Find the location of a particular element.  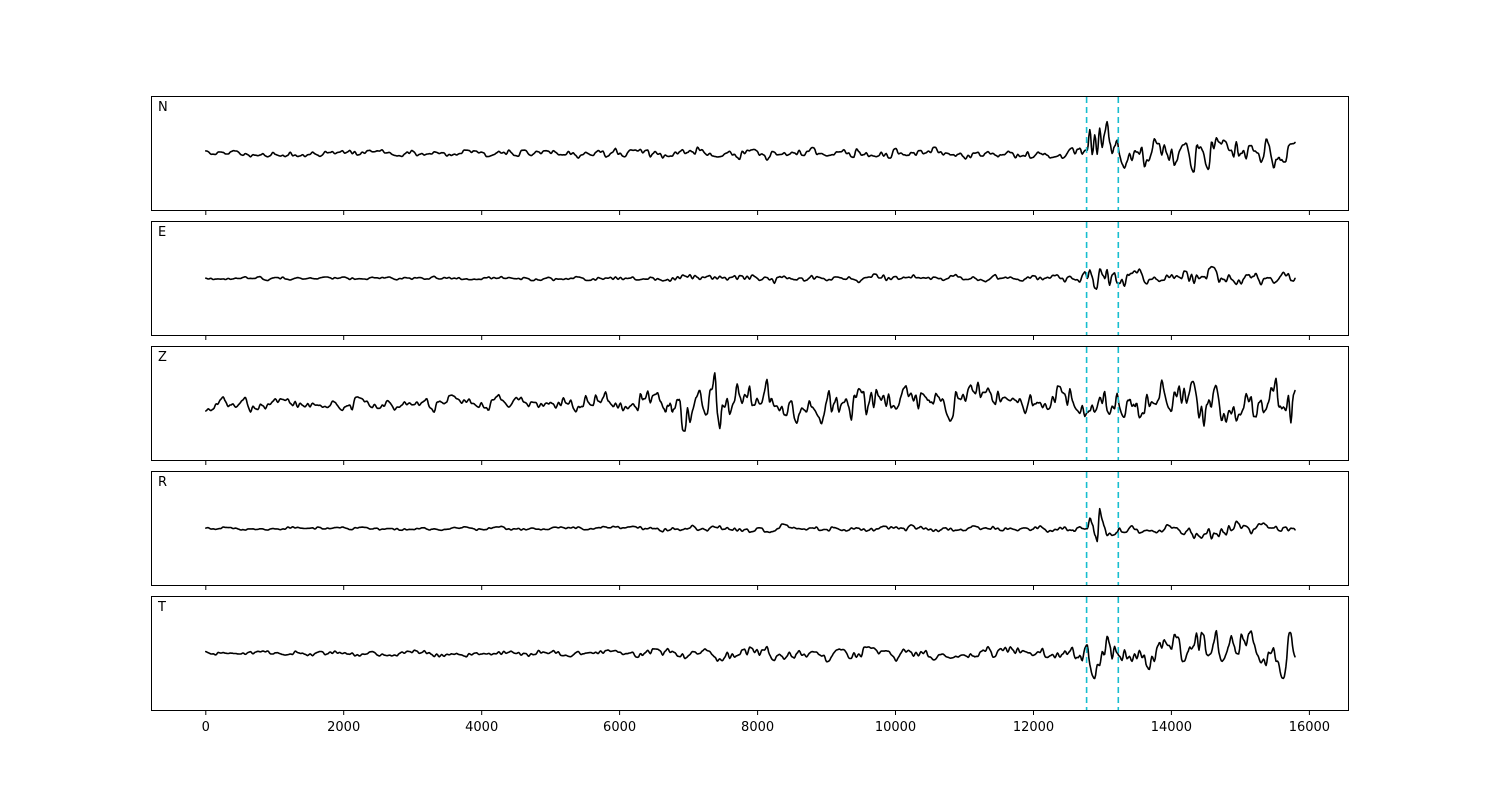

waveform-plot-E is located at coordinates (750, 278).